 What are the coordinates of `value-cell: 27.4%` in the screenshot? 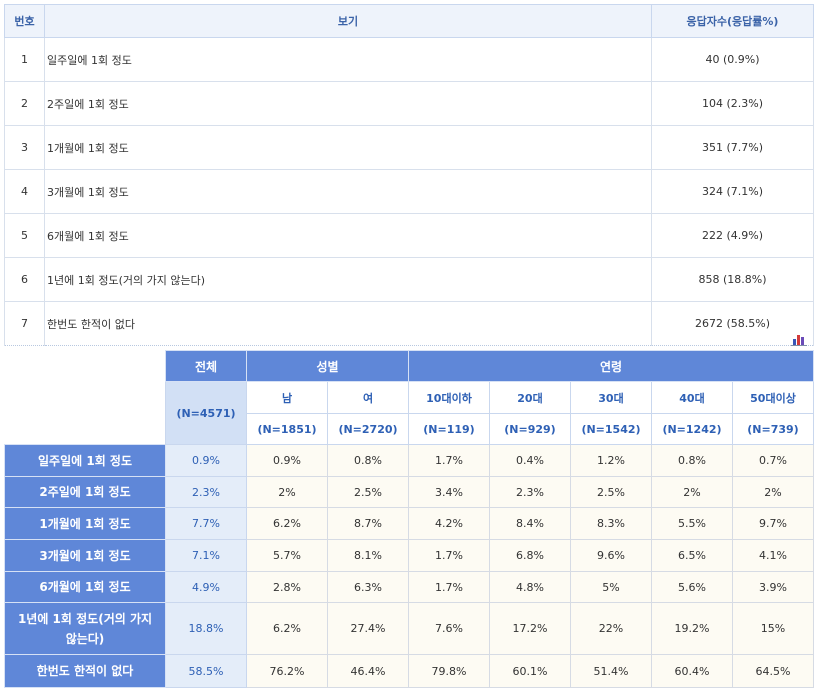 It's located at (368, 628).